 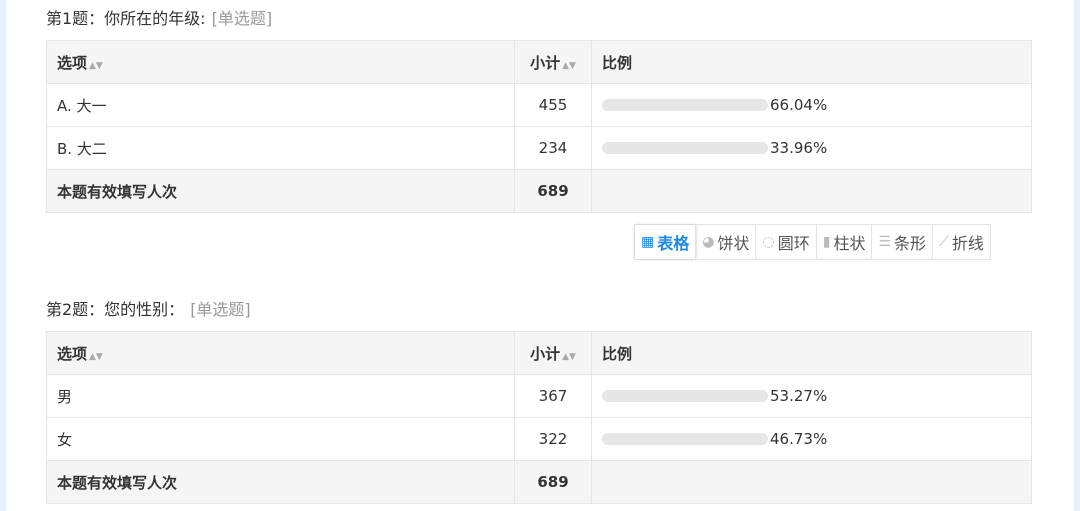 What do you see at coordinates (553, 105) in the screenshot?
I see `count: 455` at bounding box center [553, 105].